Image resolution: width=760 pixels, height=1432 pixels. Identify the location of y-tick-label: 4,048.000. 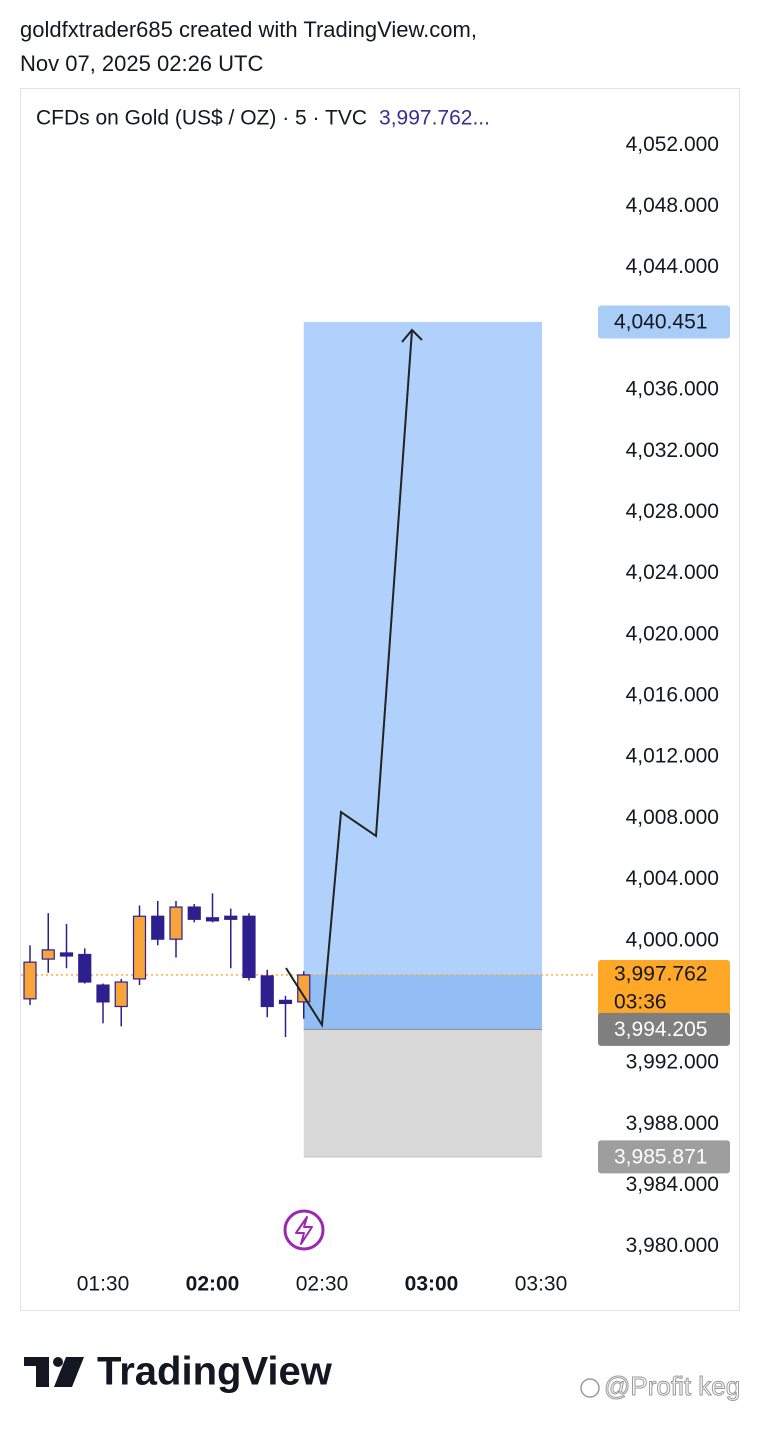
(672, 205).